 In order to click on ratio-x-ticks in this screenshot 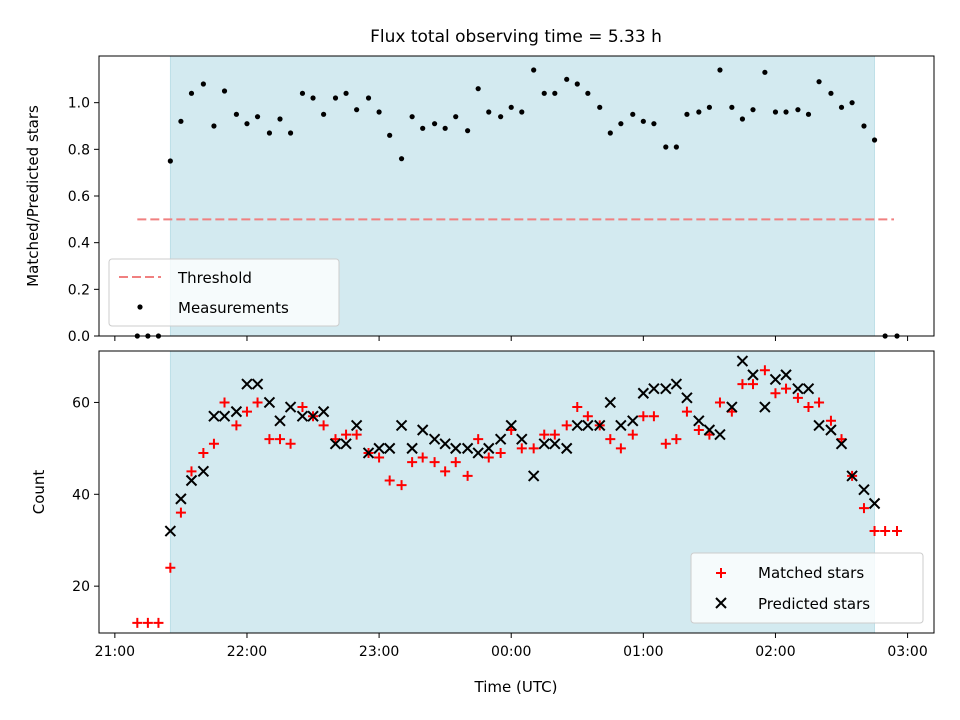, I will do `click(511, 338)`.